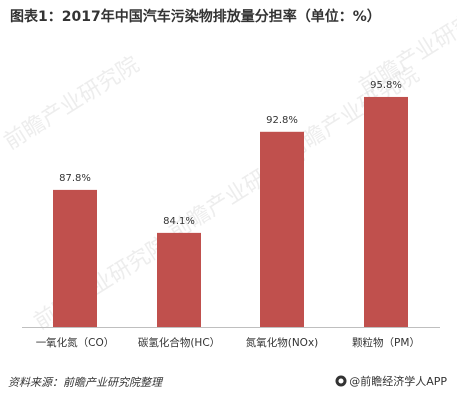  I want to click on value-label: 84.1%, so click(179, 221).